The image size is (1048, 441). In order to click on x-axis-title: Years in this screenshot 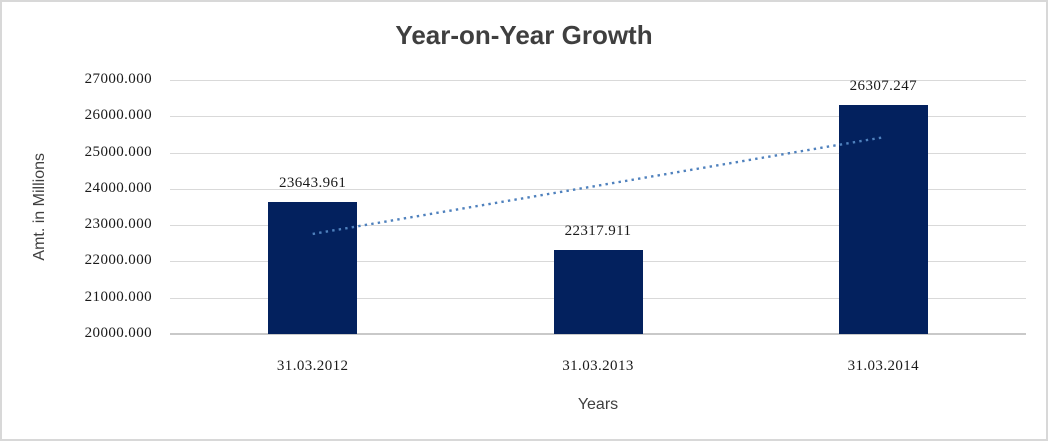, I will do `click(598, 404)`.